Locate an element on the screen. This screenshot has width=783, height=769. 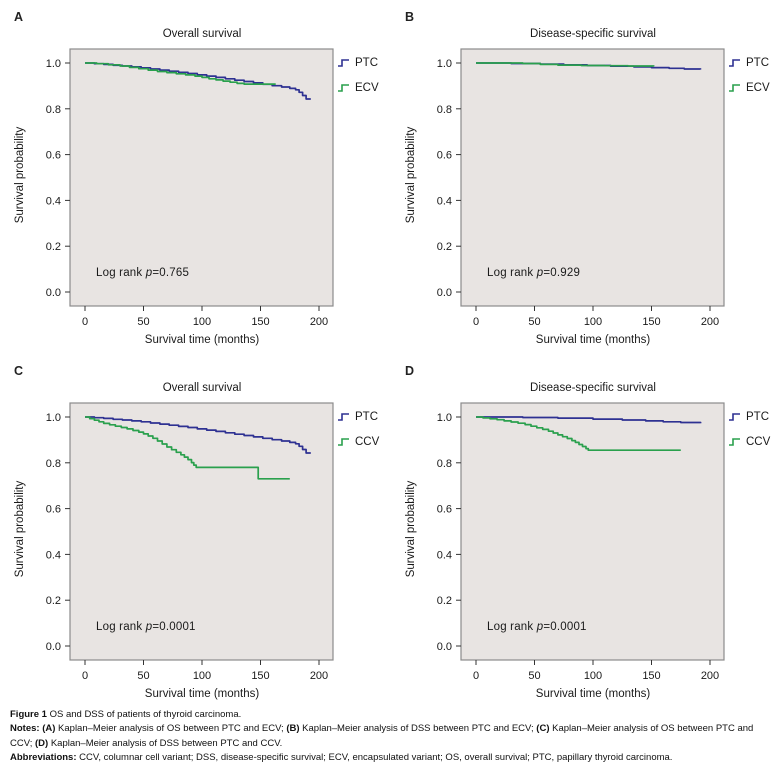
caption-bold-text: Notes: is located at coordinates (25, 729).